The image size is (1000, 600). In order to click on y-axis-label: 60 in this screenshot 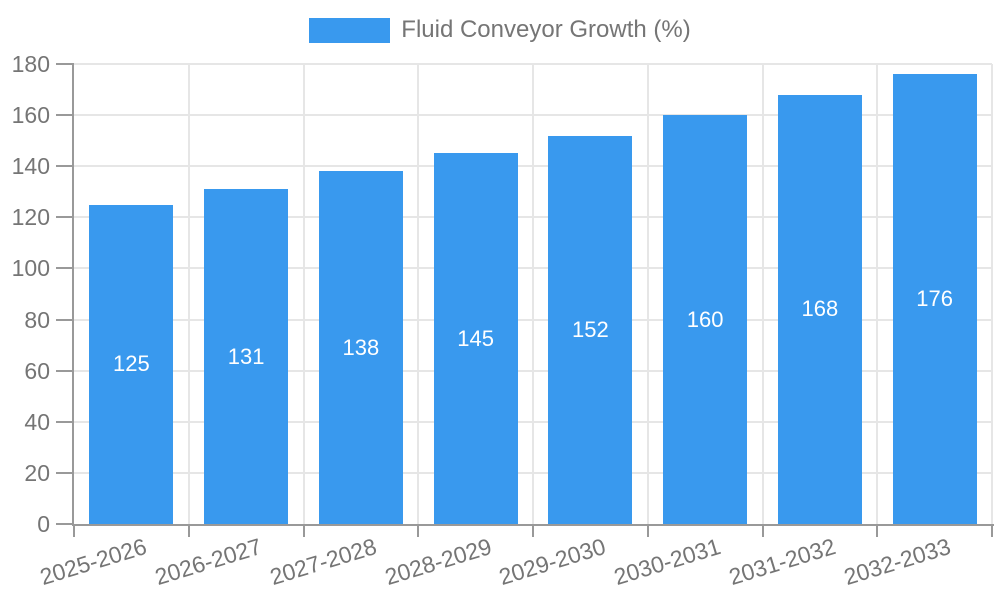, I will do `click(37, 370)`.